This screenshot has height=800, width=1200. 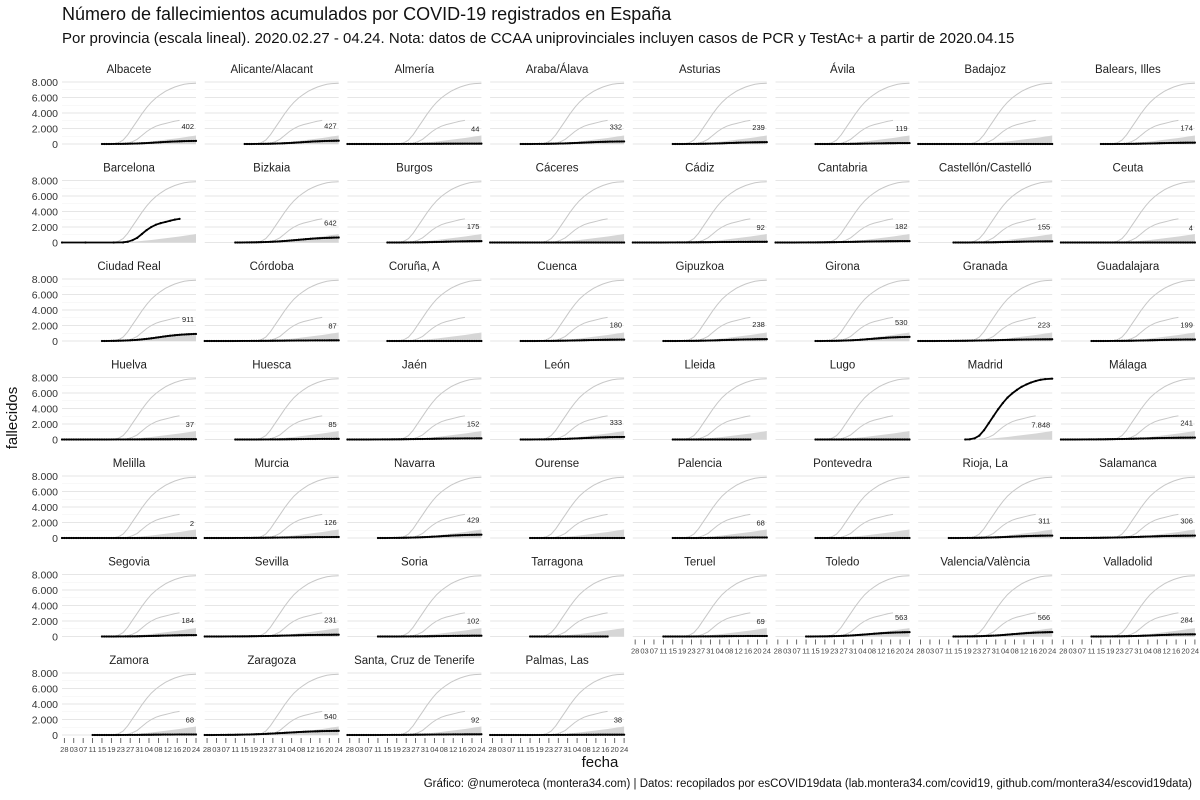 What do you see at coordinates (472, 749) in the screenshot?
I see `x-tick-label: 20` at bounding box center [472, 749].